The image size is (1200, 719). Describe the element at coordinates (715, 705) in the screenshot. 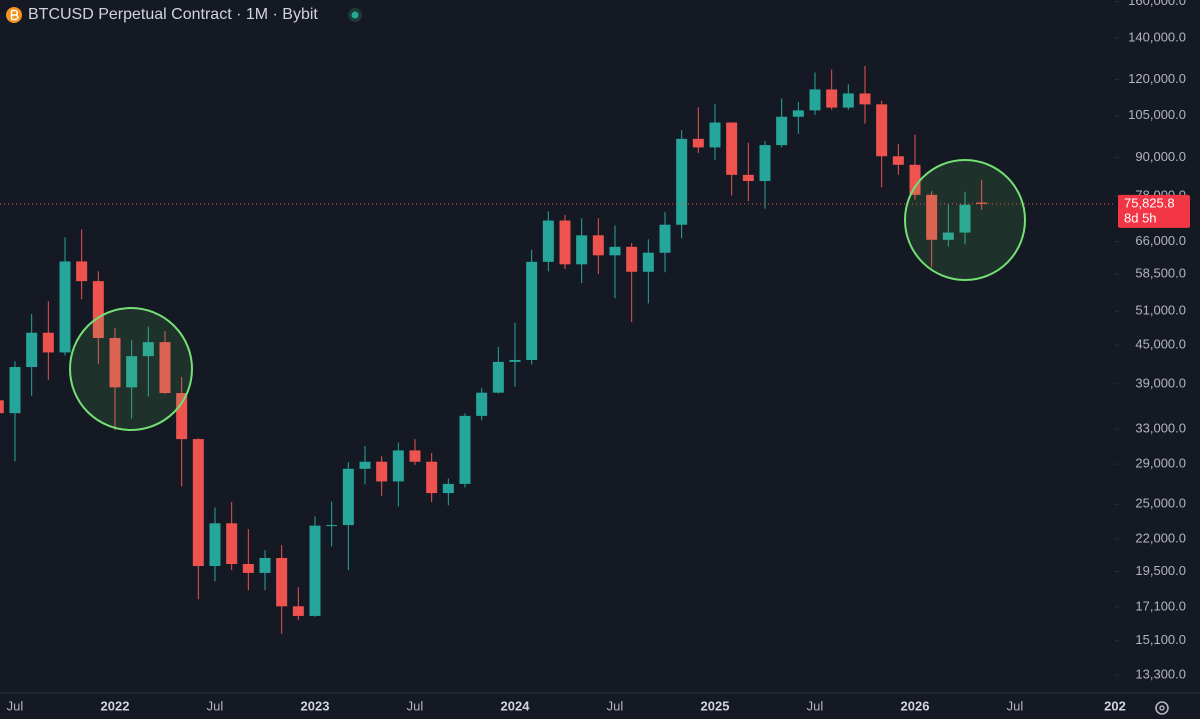

I see `x-tick-label: 2025` at that location.